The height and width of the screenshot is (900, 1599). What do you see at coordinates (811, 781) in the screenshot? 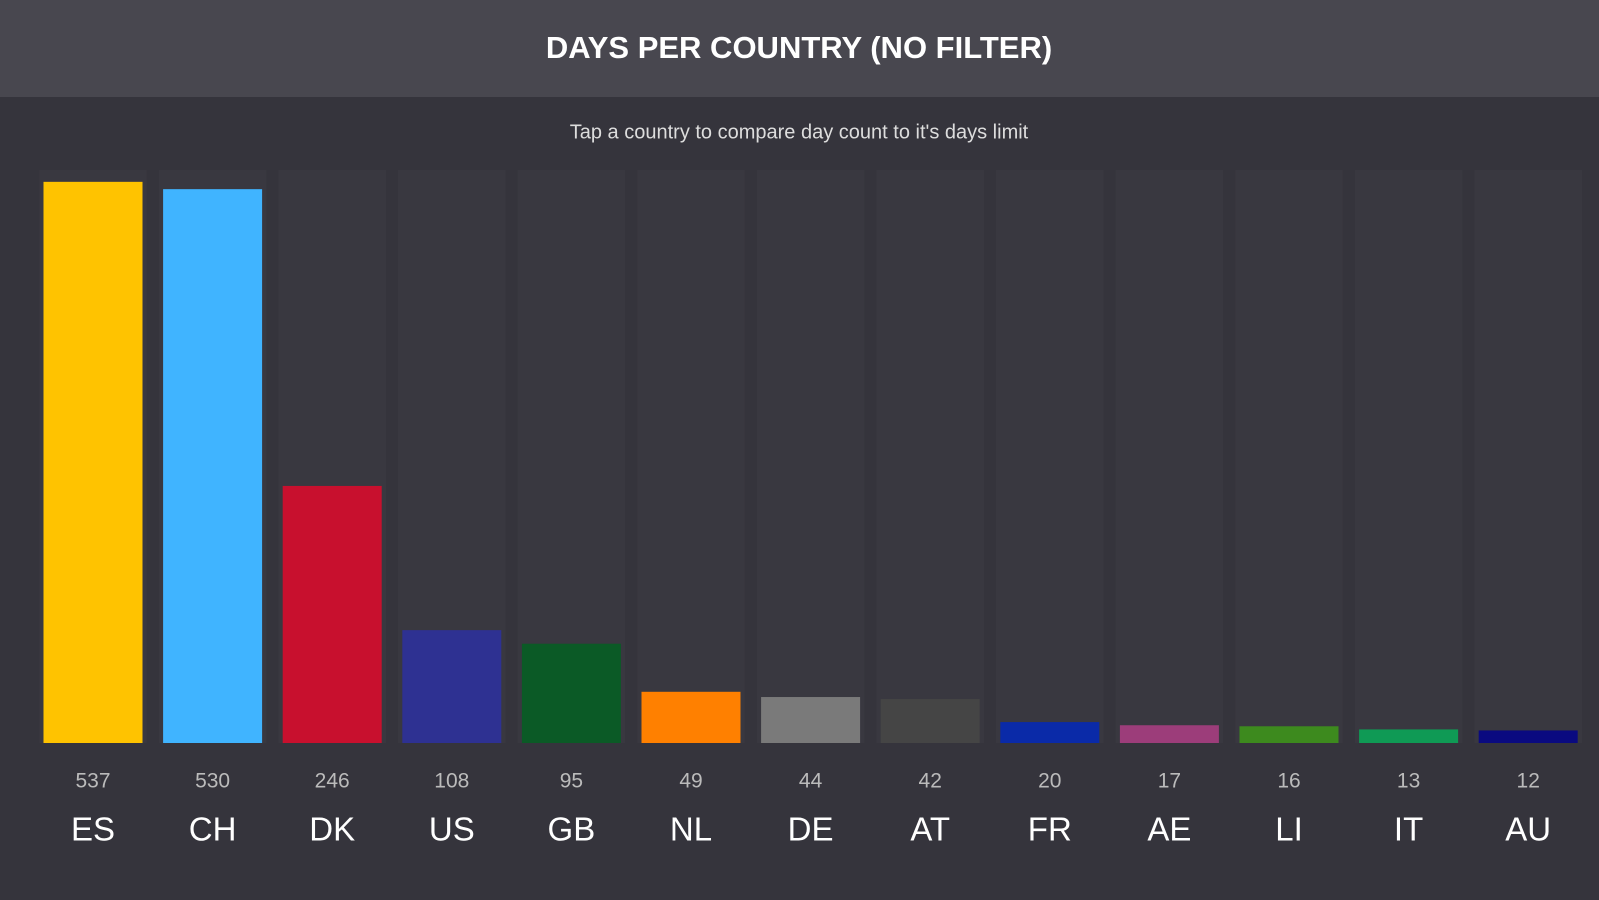
I see `value-label: 44` at bounding box center [811, 781].